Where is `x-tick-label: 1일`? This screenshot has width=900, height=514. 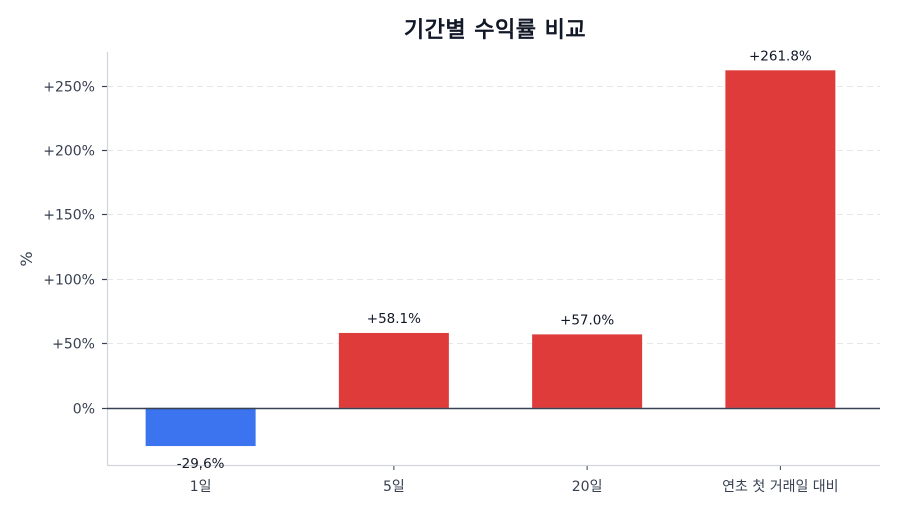 x-tick-label: 1일 is located at coordinates (201, 487).